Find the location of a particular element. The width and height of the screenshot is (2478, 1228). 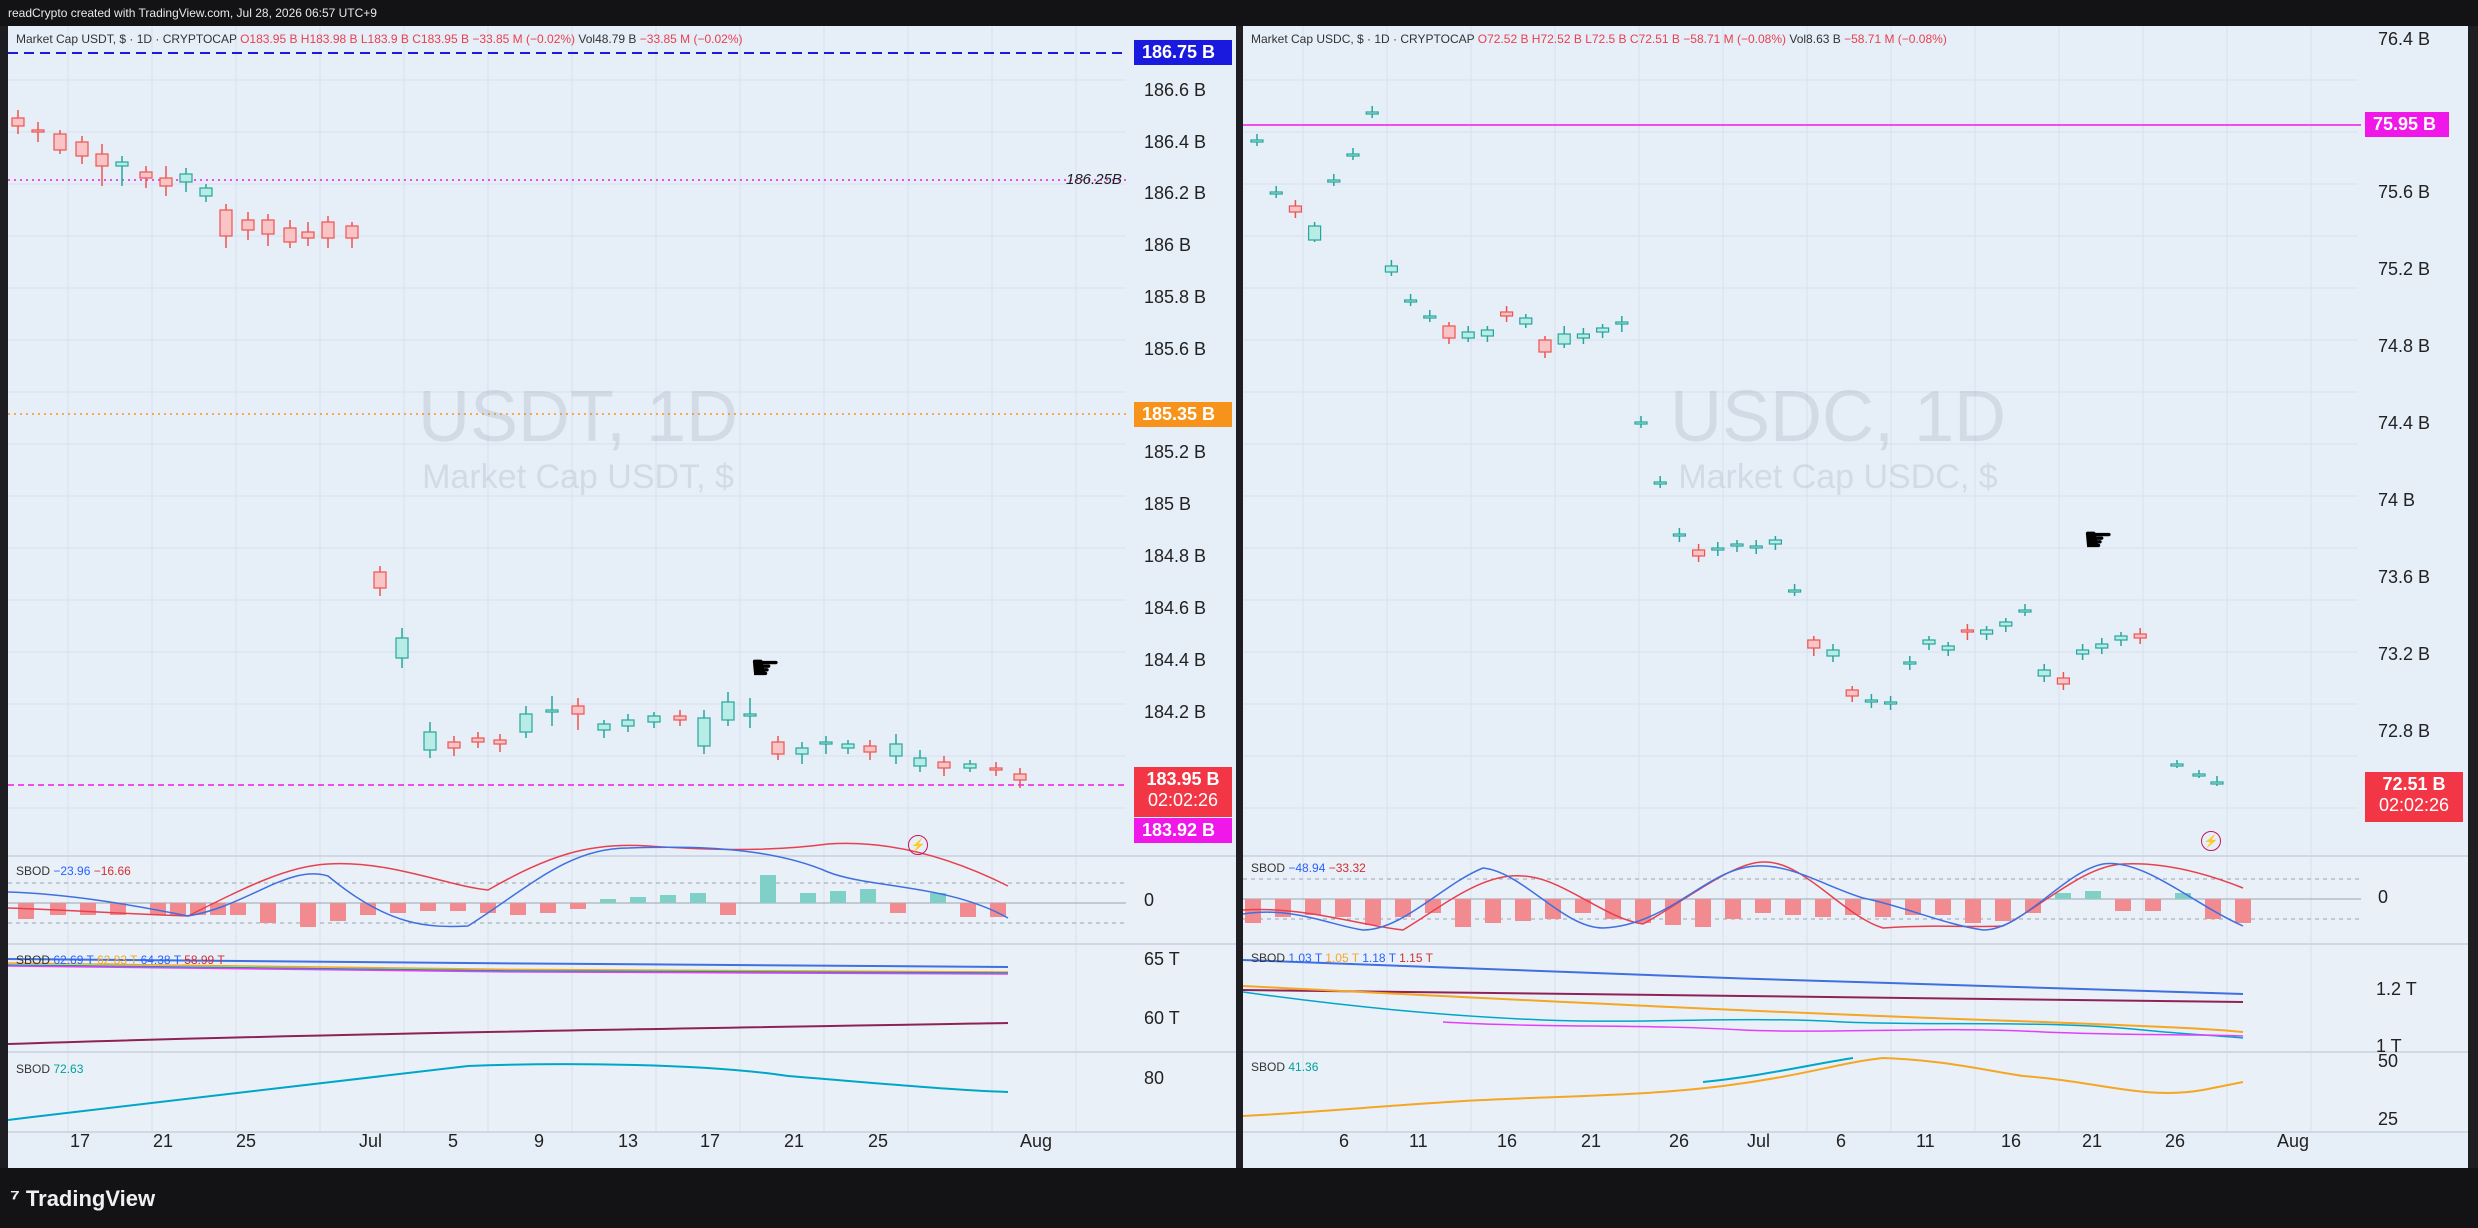

legend-volume: Vol8.63 B is located at coordinates (1815, 39).